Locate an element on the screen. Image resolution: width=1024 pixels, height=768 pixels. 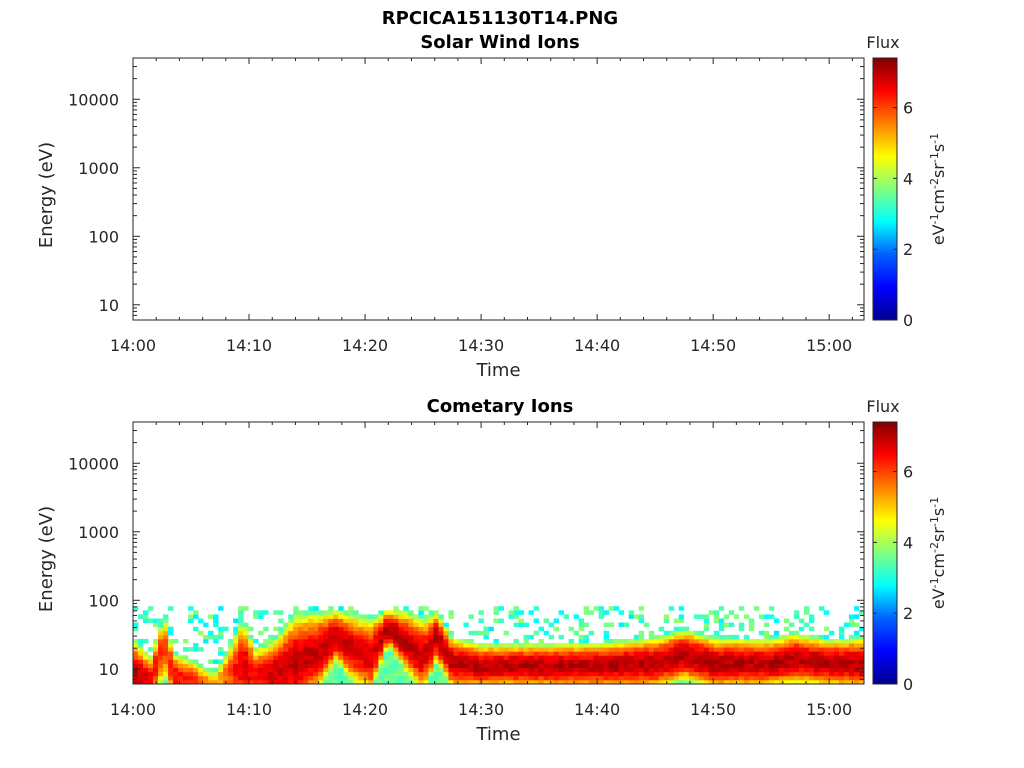
x-tick-label: 14:10 is located at coordinates (249, 709).